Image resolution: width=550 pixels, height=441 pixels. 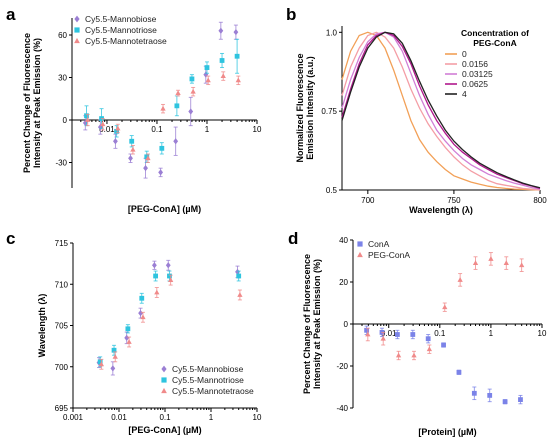 I want to click on legend-entry: 4, so click(x=464, y=94).